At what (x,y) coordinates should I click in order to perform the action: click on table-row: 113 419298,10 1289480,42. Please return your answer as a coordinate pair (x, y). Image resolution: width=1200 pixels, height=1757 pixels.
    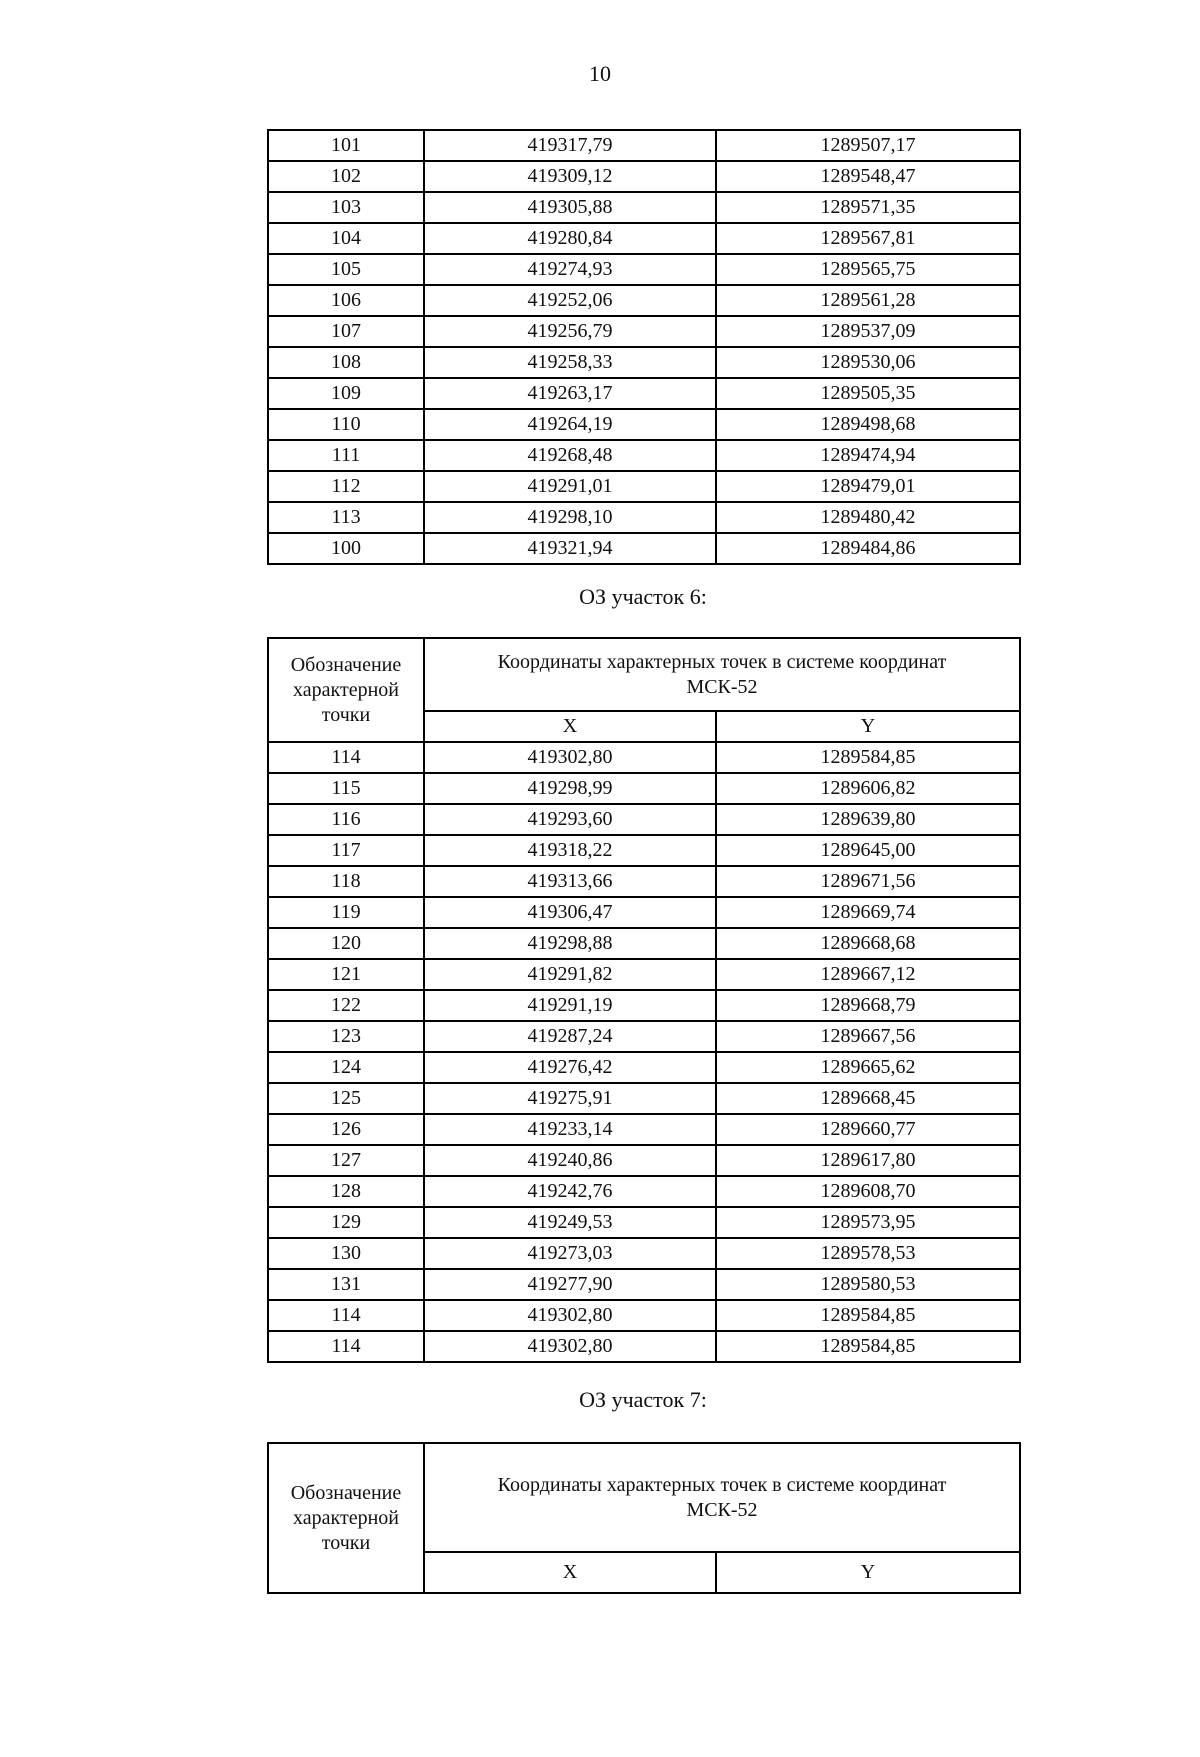
    Looking at the image, I should click on (644, 517).